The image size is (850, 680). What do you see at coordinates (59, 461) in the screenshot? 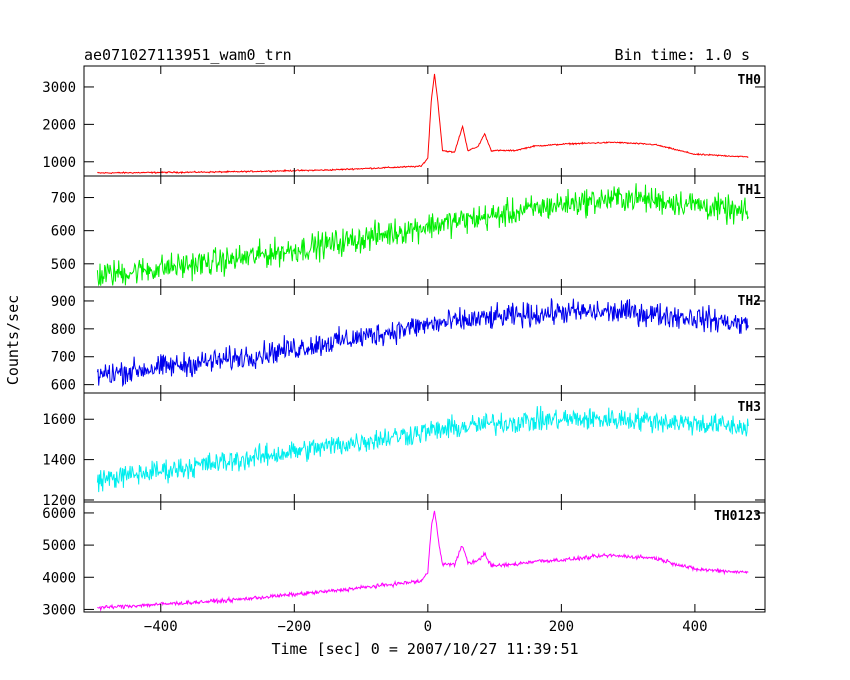
I see `y-tick-label: 1400` at bounding box center [59, 461].